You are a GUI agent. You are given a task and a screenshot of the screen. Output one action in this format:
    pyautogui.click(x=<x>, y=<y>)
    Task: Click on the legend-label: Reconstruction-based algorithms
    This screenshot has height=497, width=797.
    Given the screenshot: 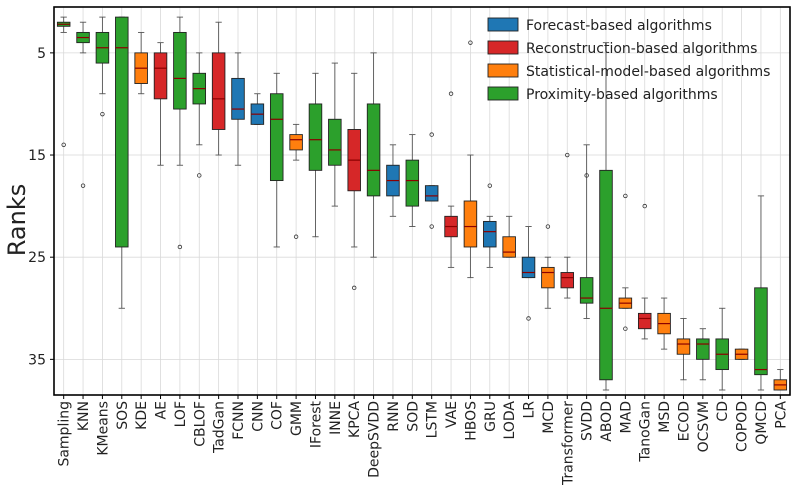 What is the action you would take?
    pyautogui.click(x=641, y=49)
    